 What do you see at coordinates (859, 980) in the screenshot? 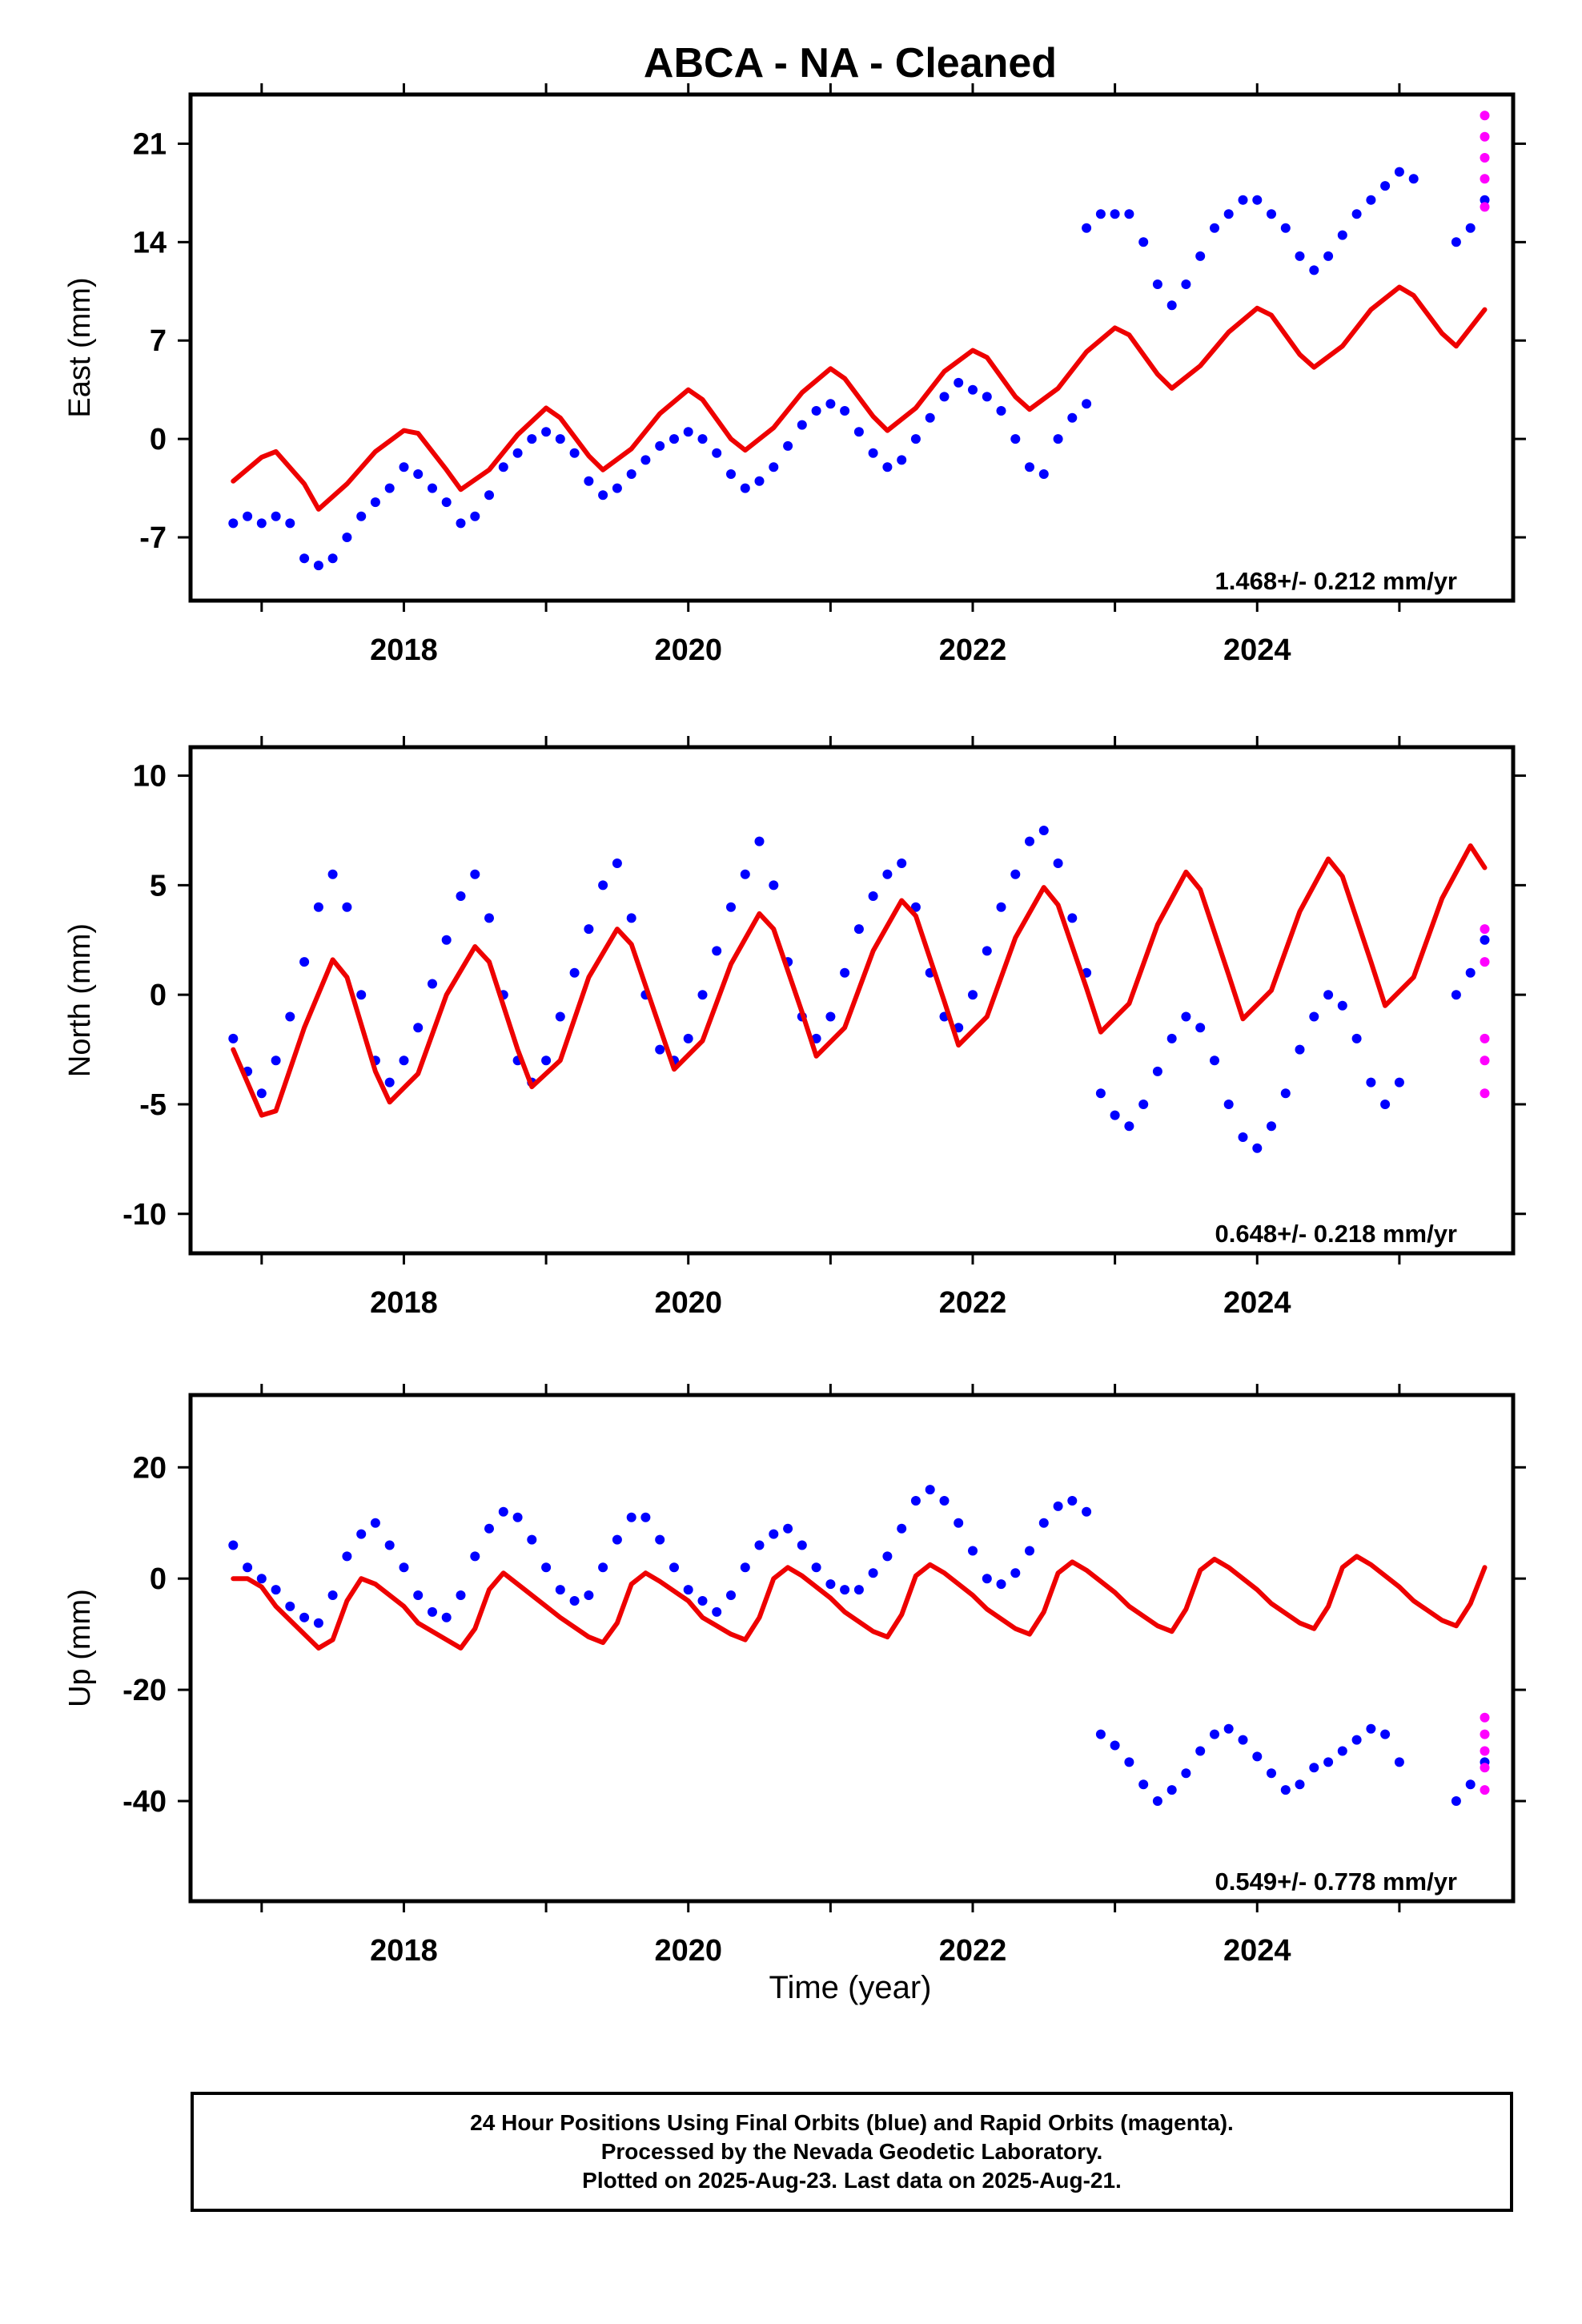
I see `model-fit-line` at bounding box center [859, 980].